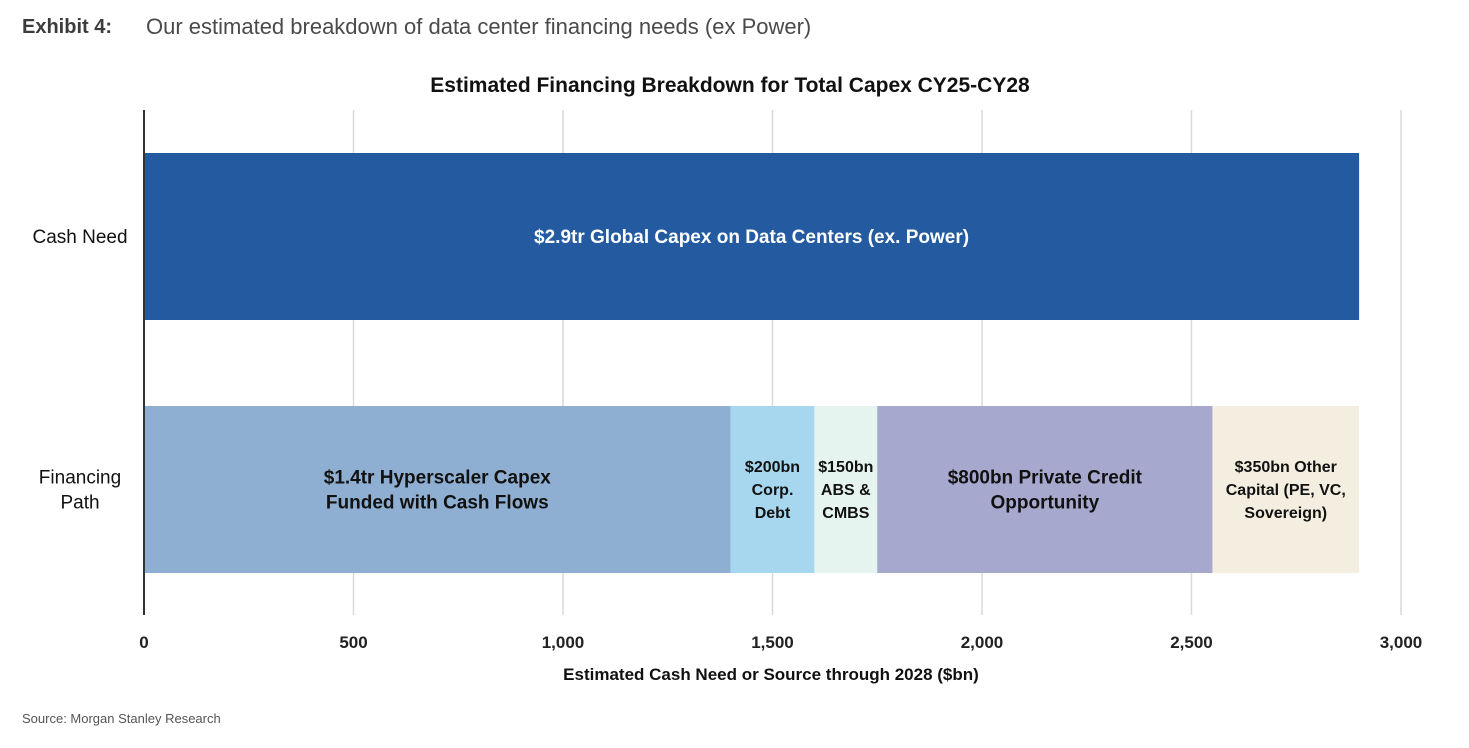 The height and width of the screenshot is (748, 1469). I want to click on x-tick-label: 2,500, so click(1191, 642).